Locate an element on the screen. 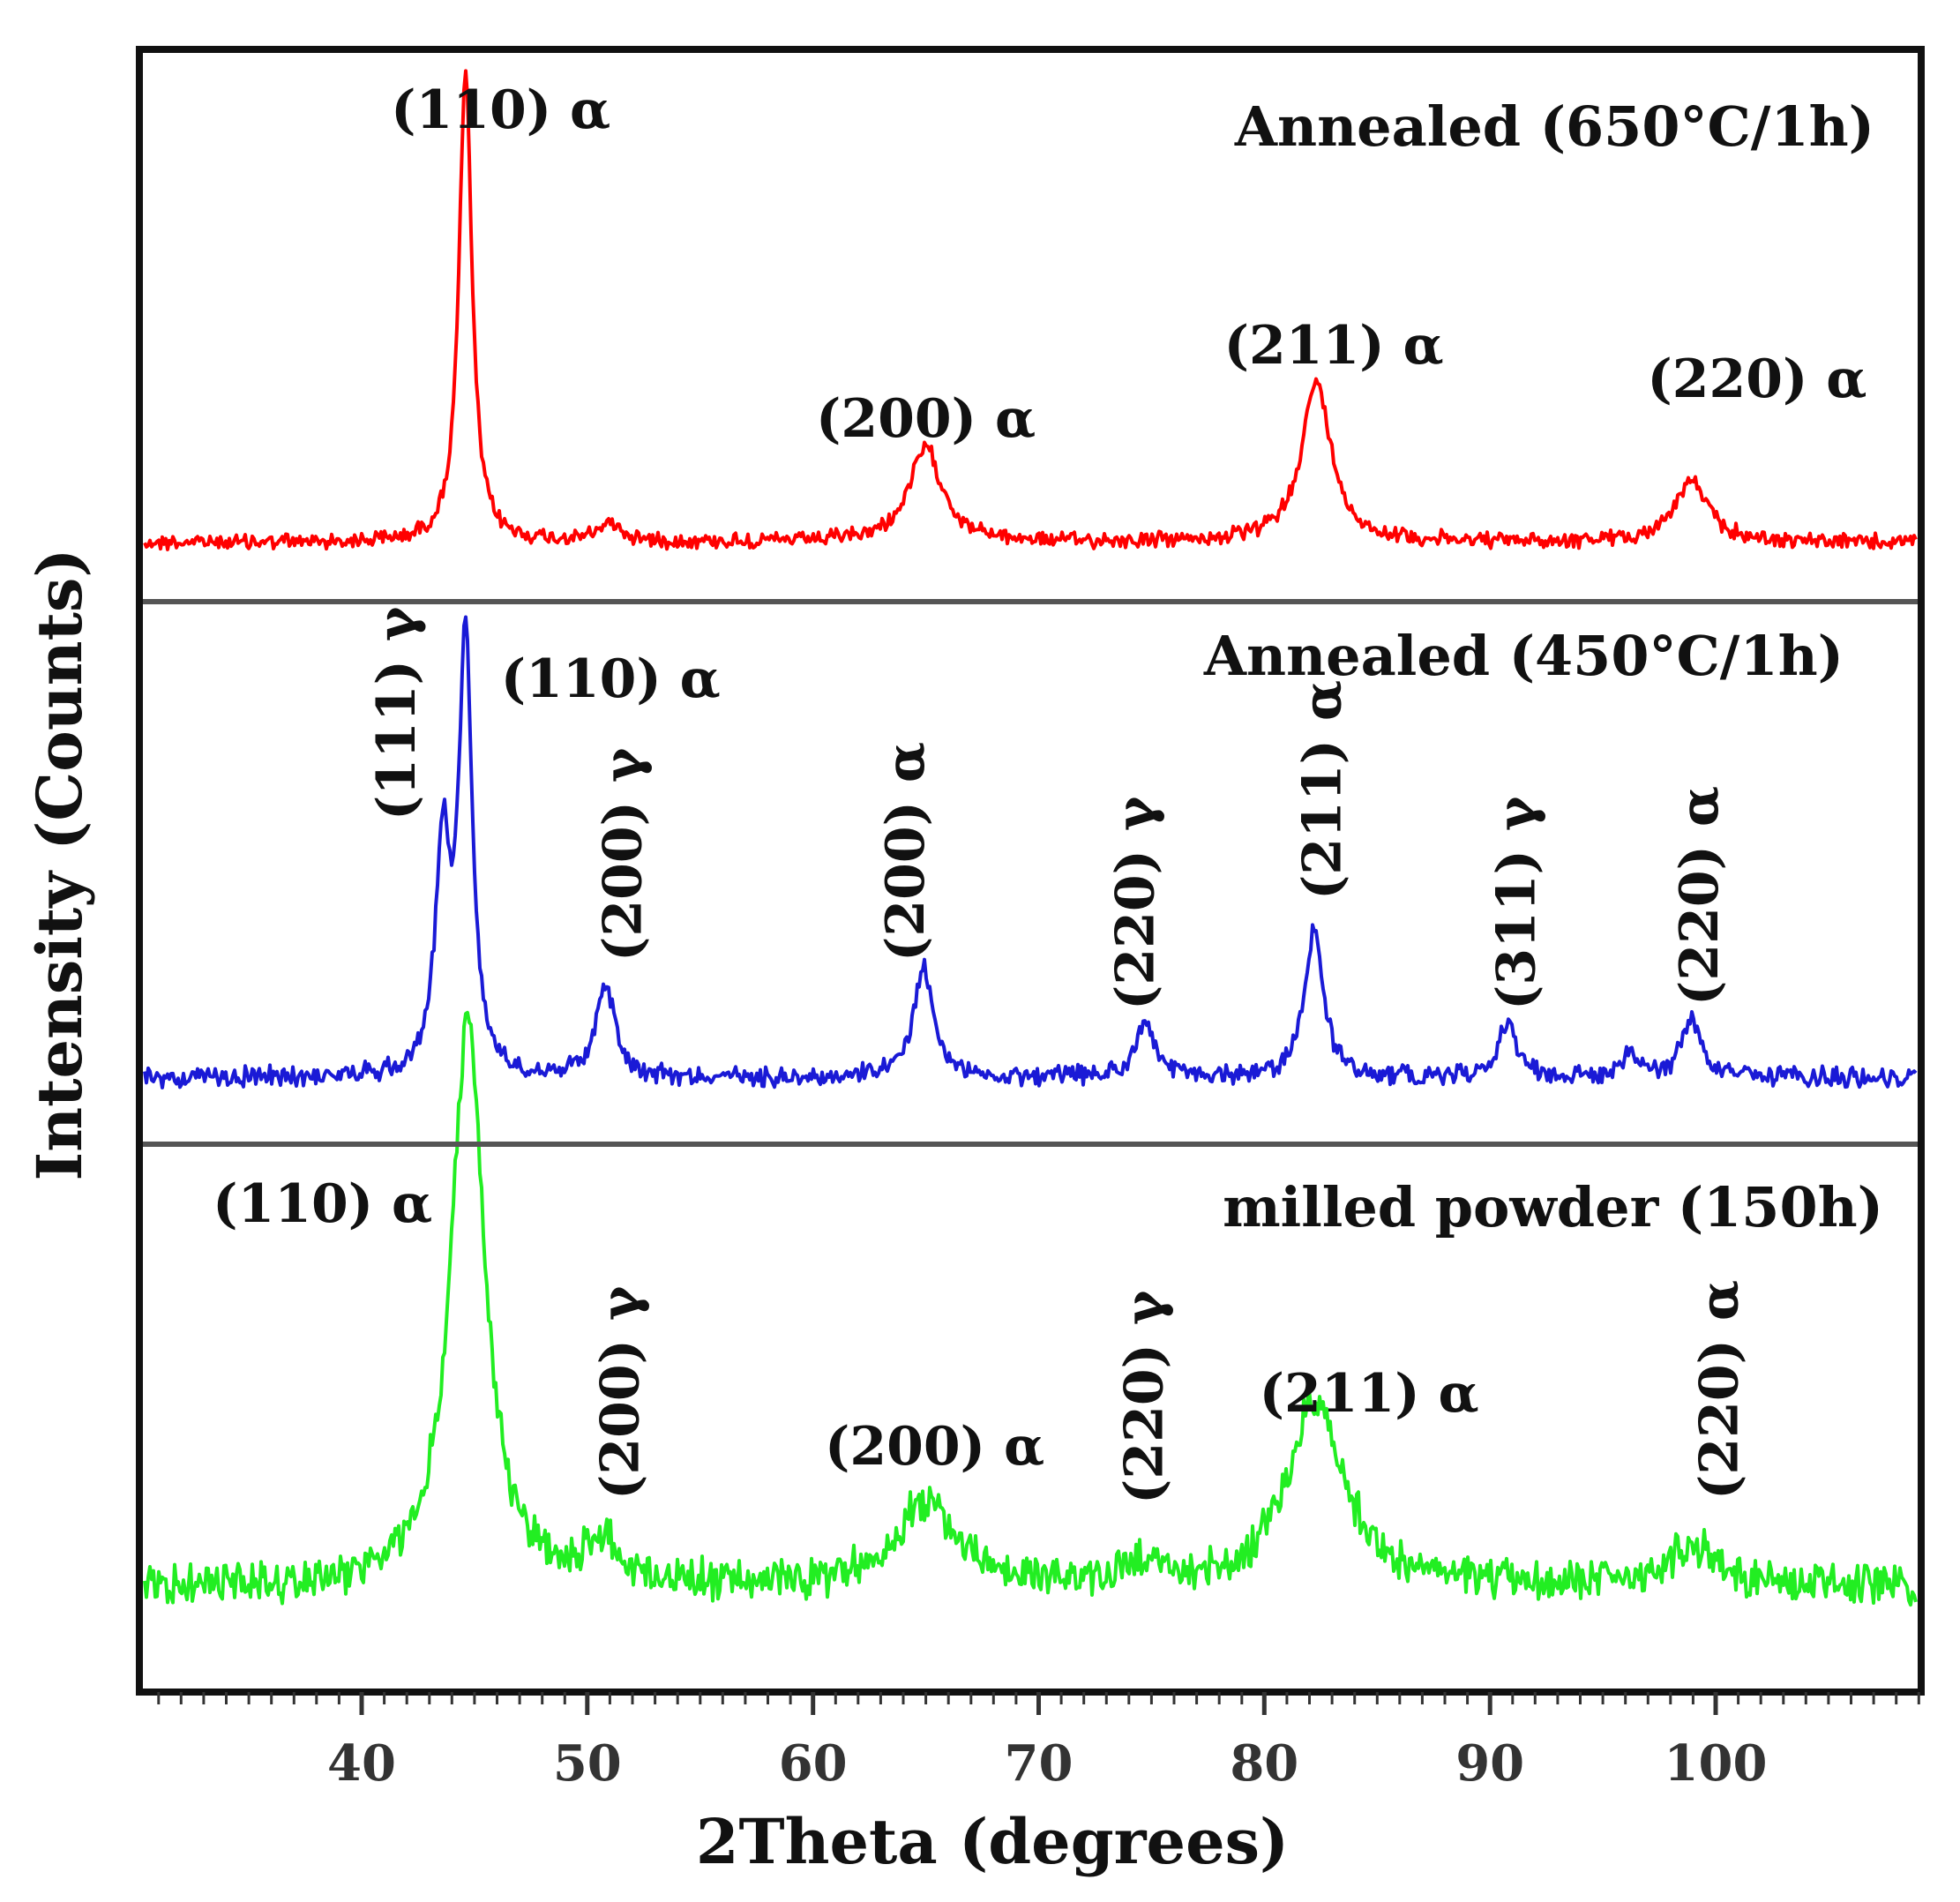  x-tick-label: 90 is located at coordinates (1489, 1764).